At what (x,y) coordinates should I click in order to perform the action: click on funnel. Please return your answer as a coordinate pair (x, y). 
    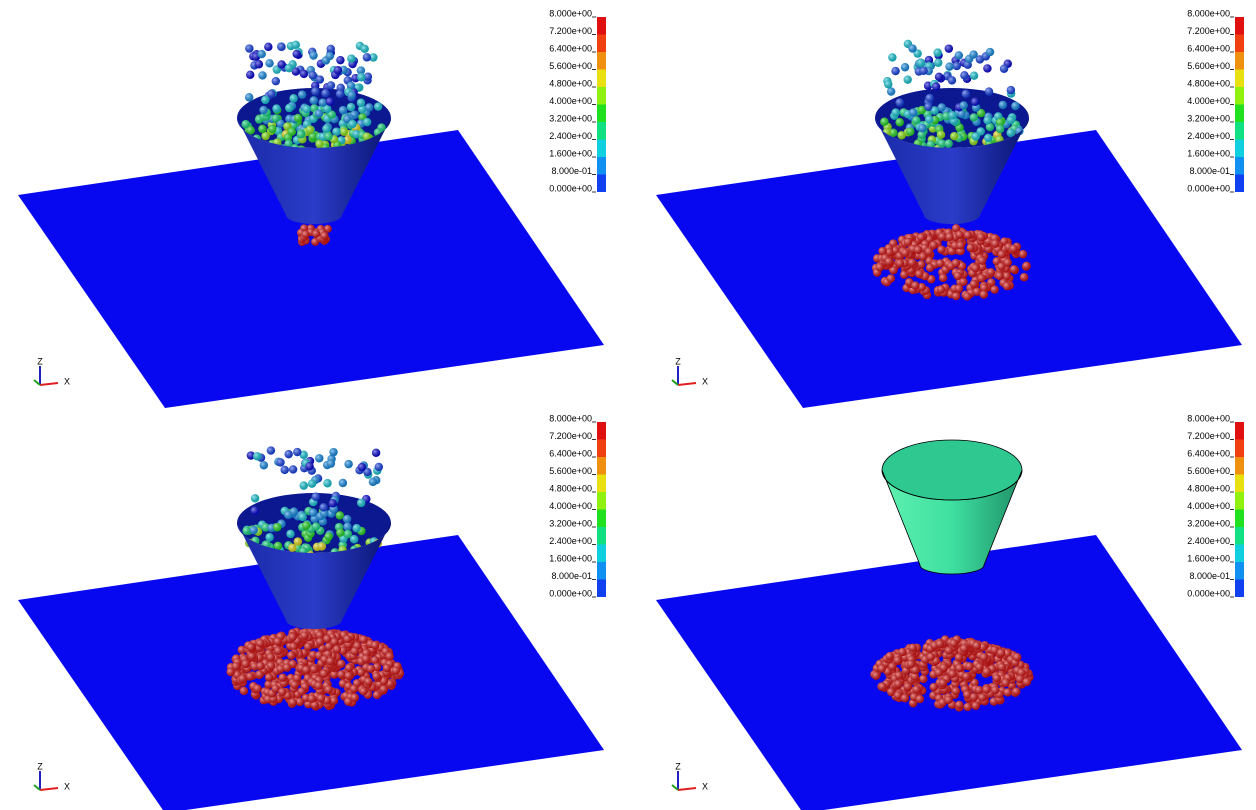
    Looking at the image, I should click on (314, 171).